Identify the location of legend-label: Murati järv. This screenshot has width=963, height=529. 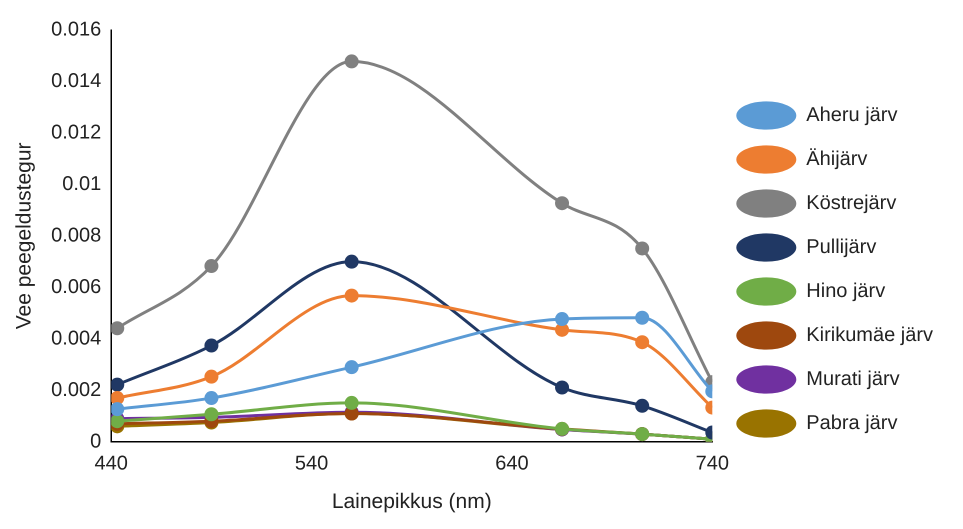
(853, 379).